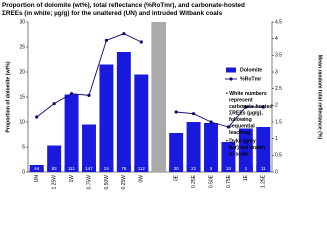 The height and width of the screenshot is (240, 327). Describe the element at coordinates (72, 179) in the screenshot. I see `x-tick-label: 1W` at that location.